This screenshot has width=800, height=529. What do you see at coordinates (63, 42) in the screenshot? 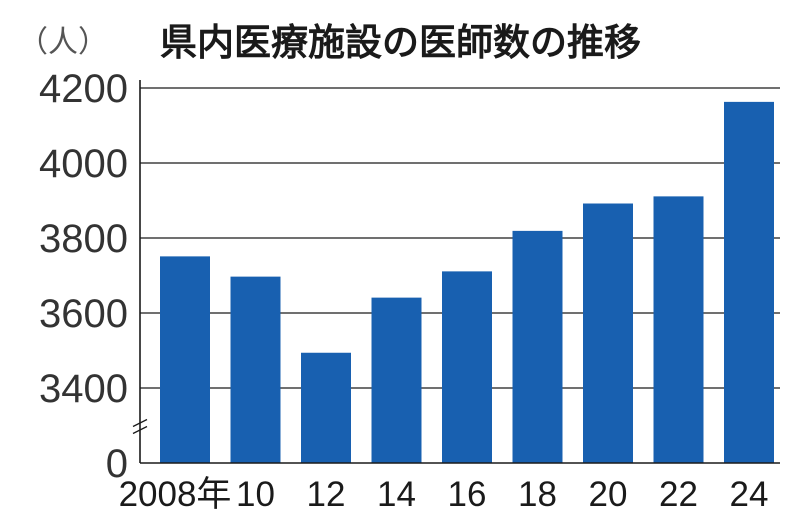
I see `y-unit-label: （人）` at bounding box center [63, 42].